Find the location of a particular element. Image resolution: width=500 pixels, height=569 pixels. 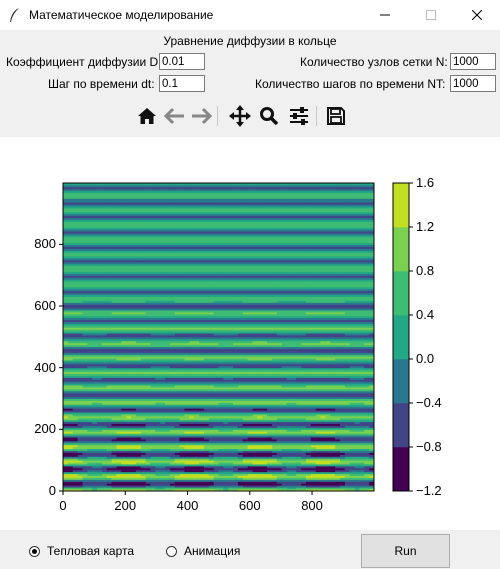

pan-button is located at coordinates (240, 116).